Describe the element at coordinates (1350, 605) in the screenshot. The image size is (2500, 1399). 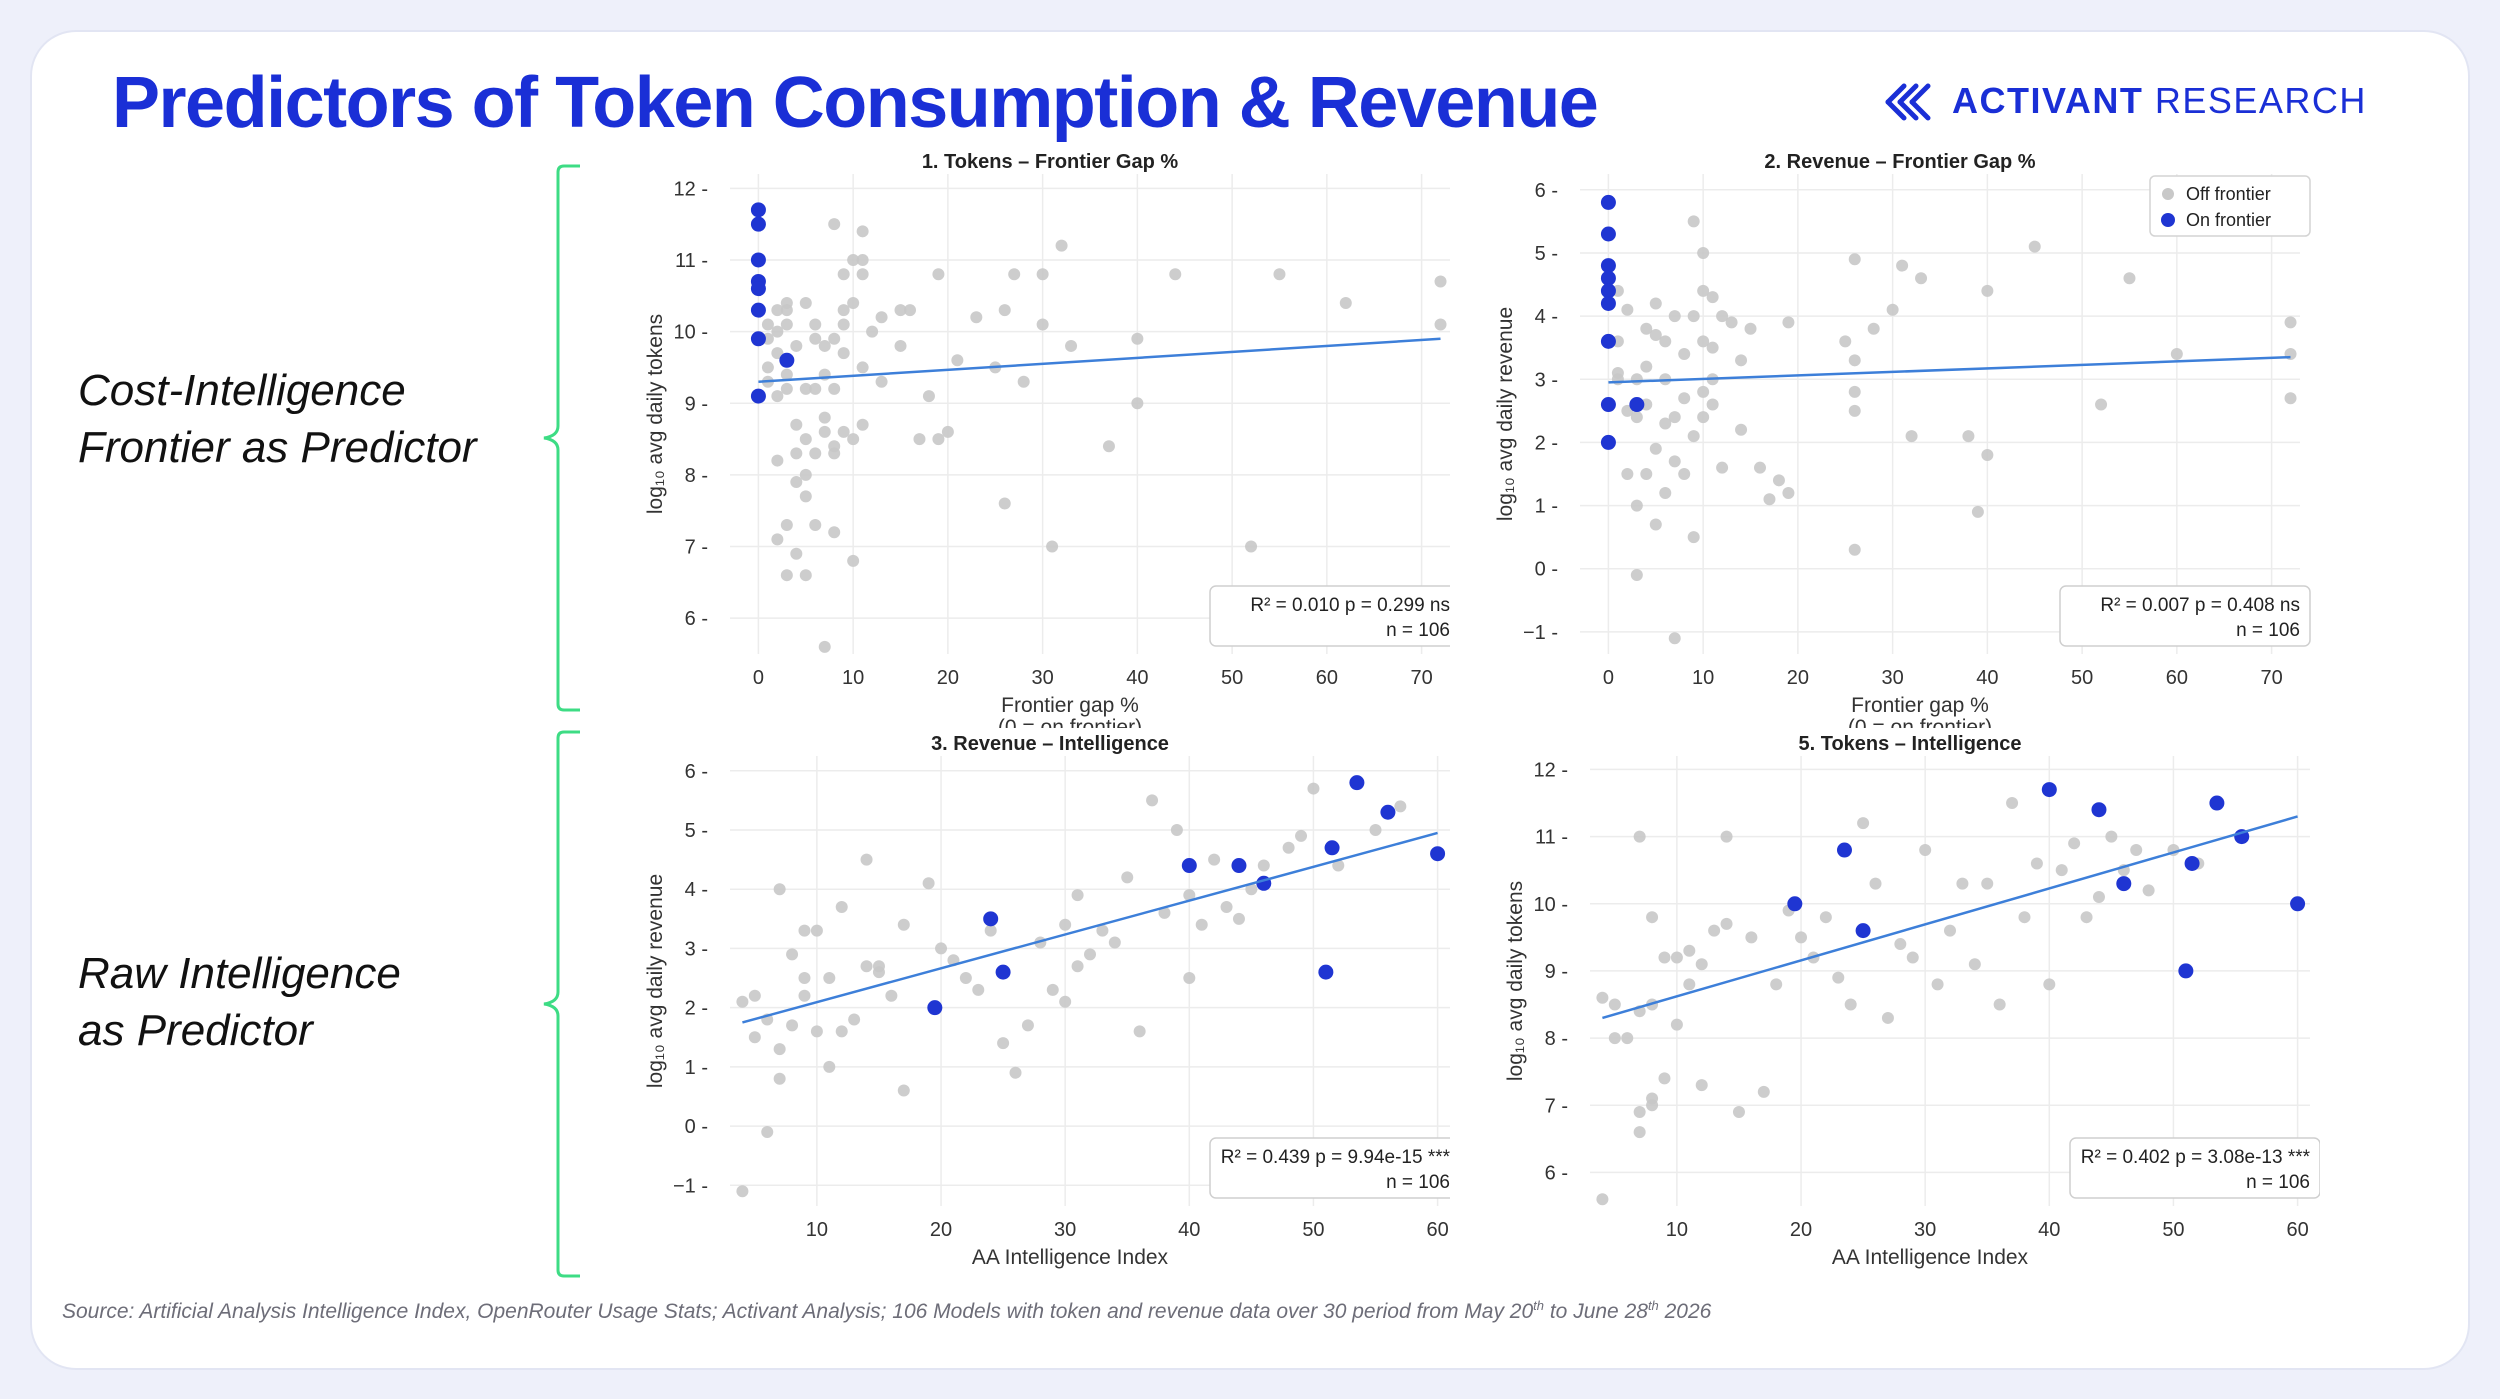
I see `stats-line1: R² = 0.010 p = 0.299 ns` at that location.